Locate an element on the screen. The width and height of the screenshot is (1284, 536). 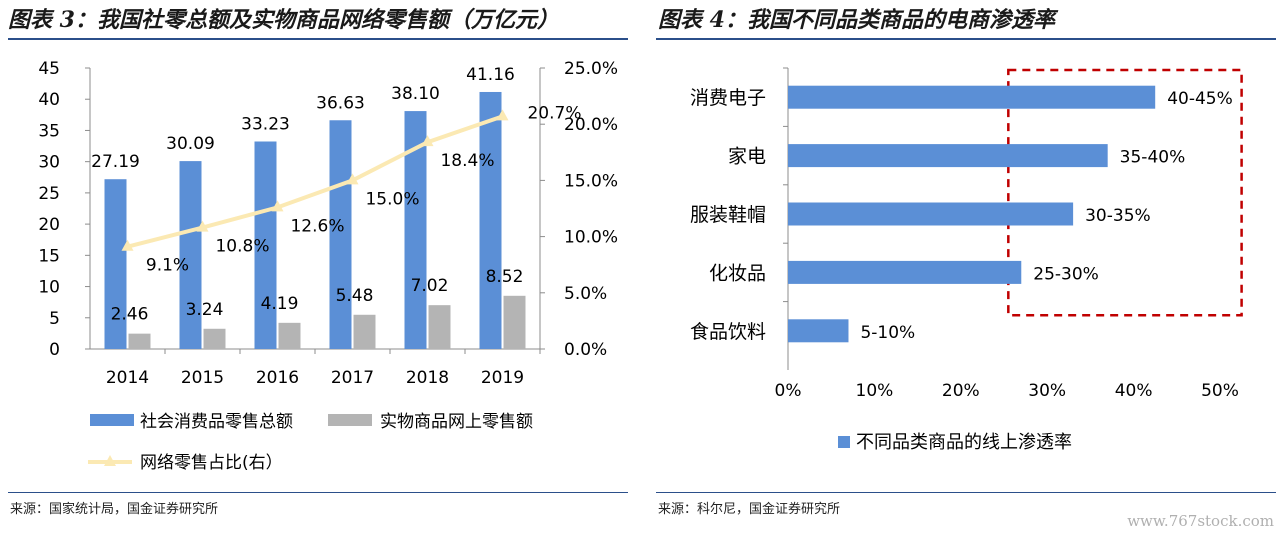
left-y-tick-label: 15 is located at coordinates (49, 256).